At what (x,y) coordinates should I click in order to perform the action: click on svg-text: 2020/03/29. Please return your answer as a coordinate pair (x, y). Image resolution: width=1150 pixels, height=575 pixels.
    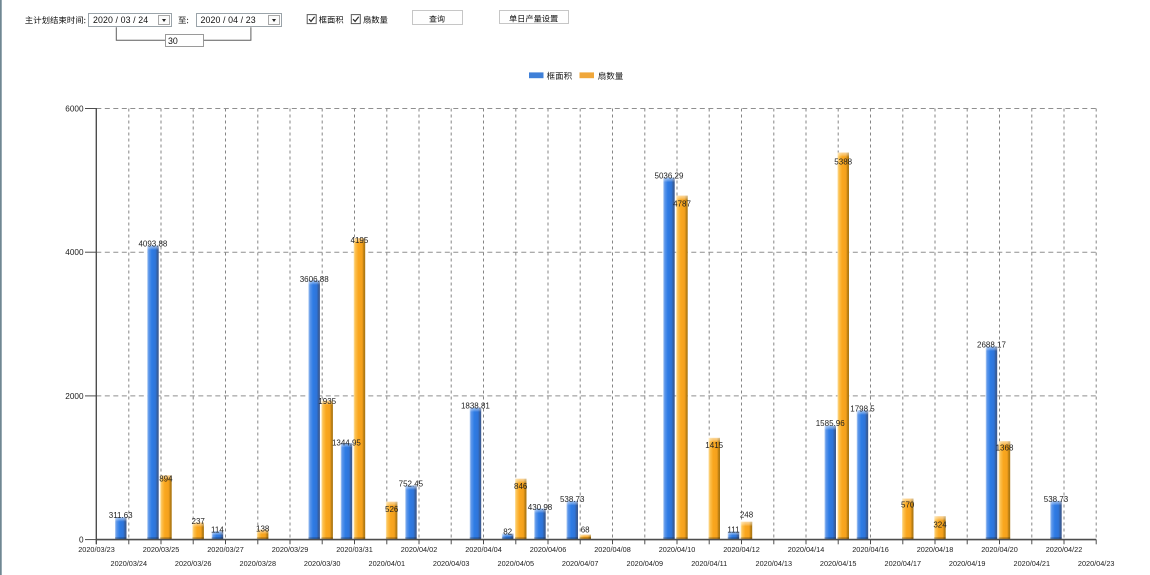
    Looking at the image, I should click on (290, 549).